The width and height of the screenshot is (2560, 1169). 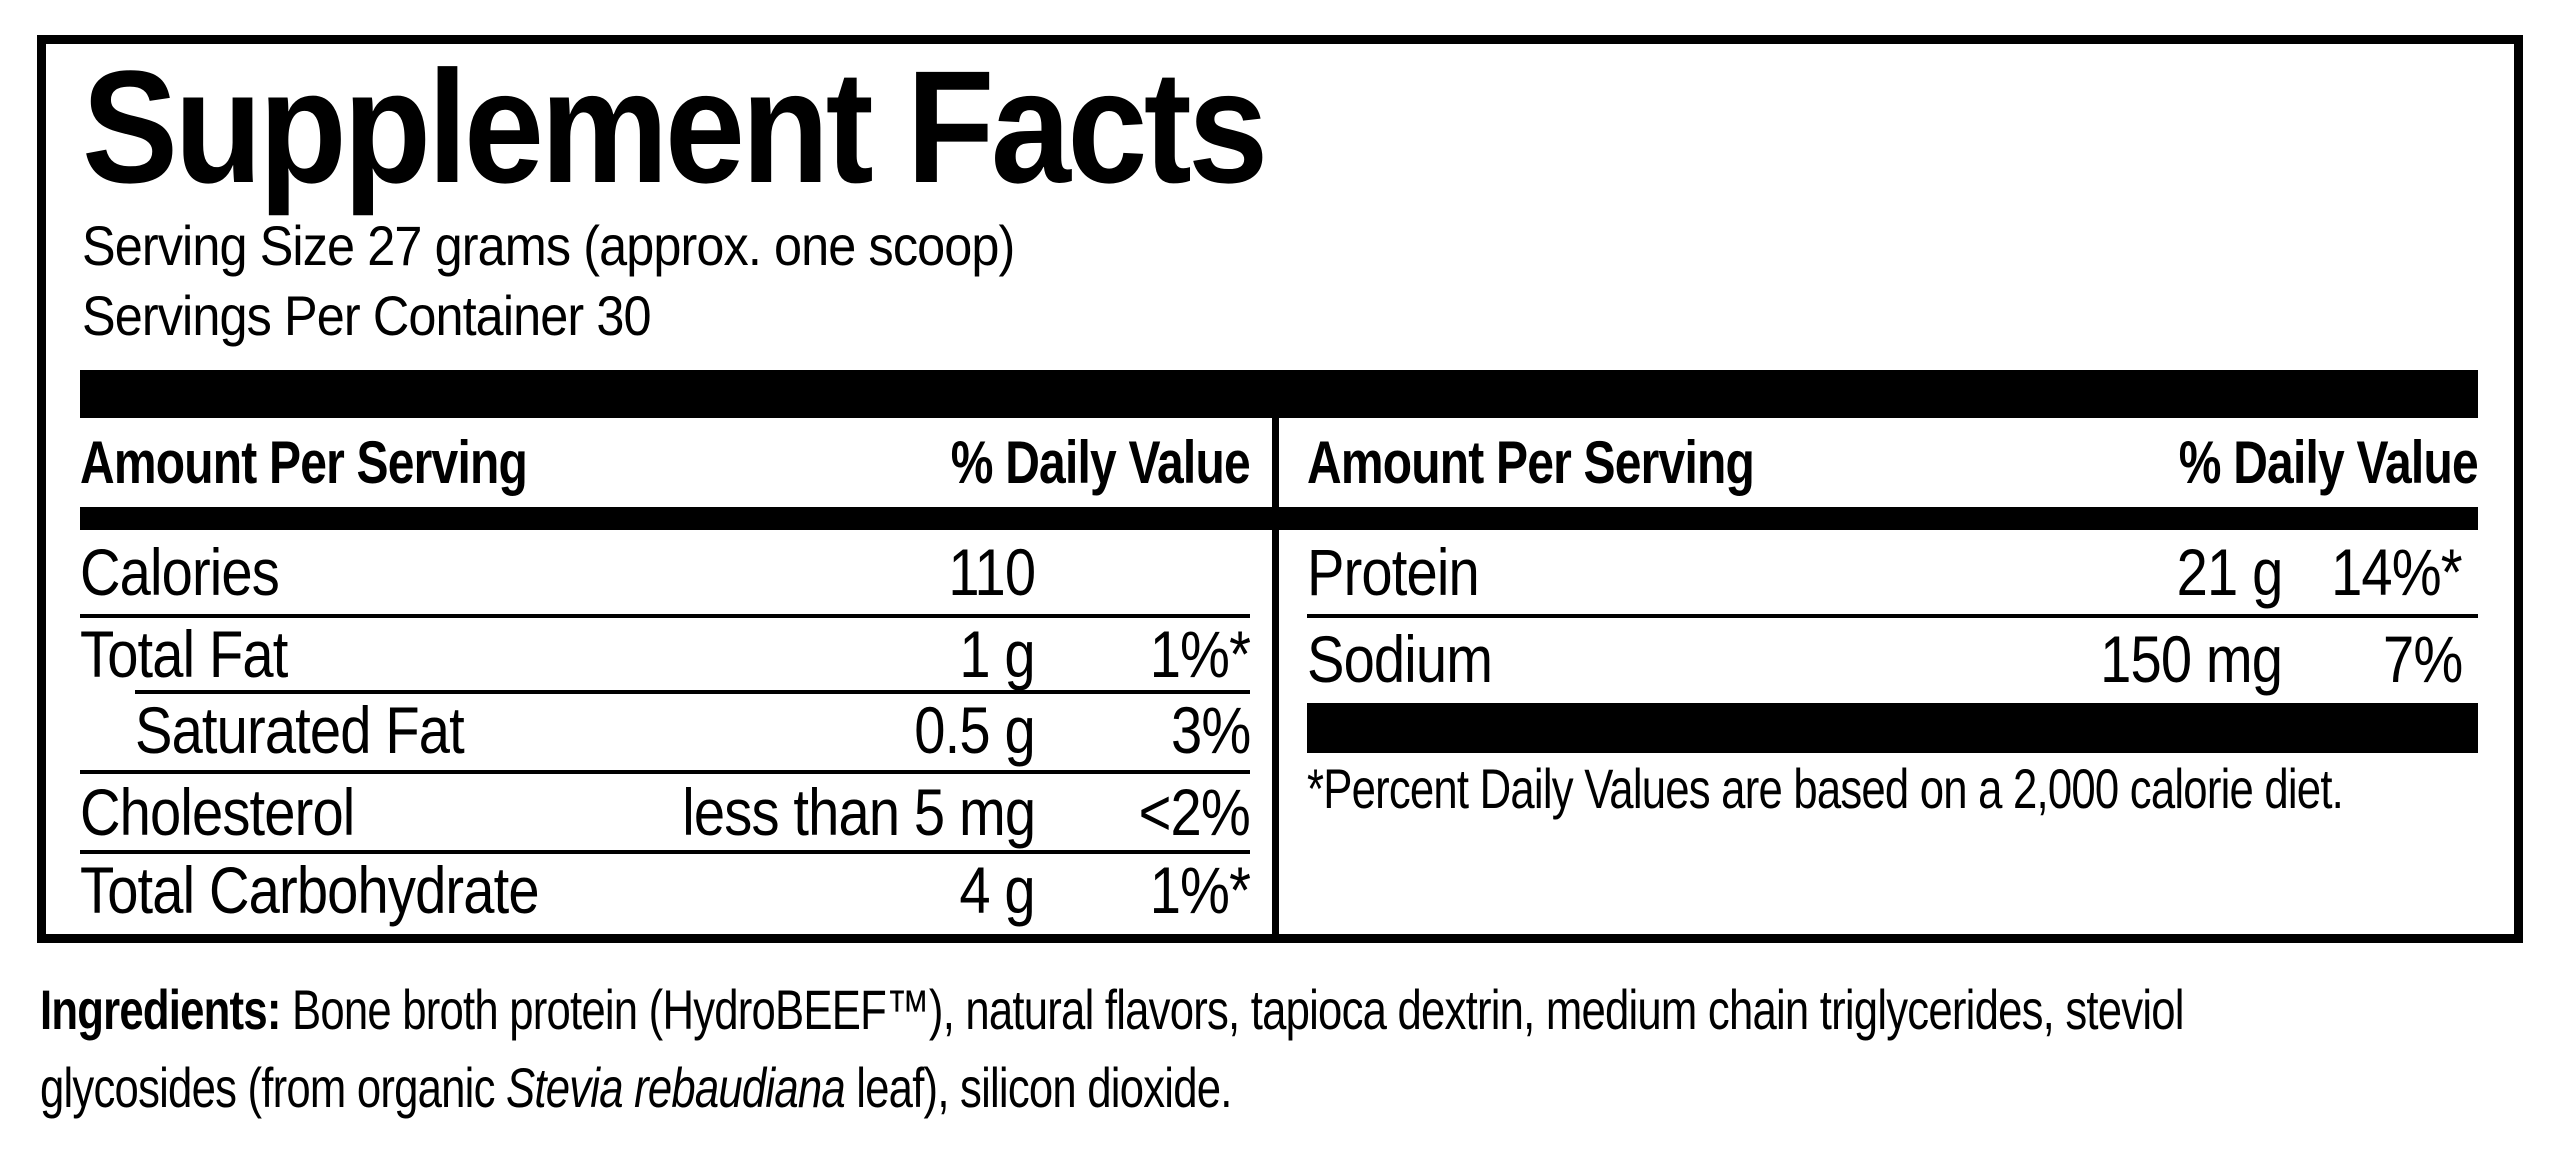 What do you see at coordinates (184, 654) in the screenshot?
I see `nutrient-name: Total Fat` at bounding box center [184, 654].